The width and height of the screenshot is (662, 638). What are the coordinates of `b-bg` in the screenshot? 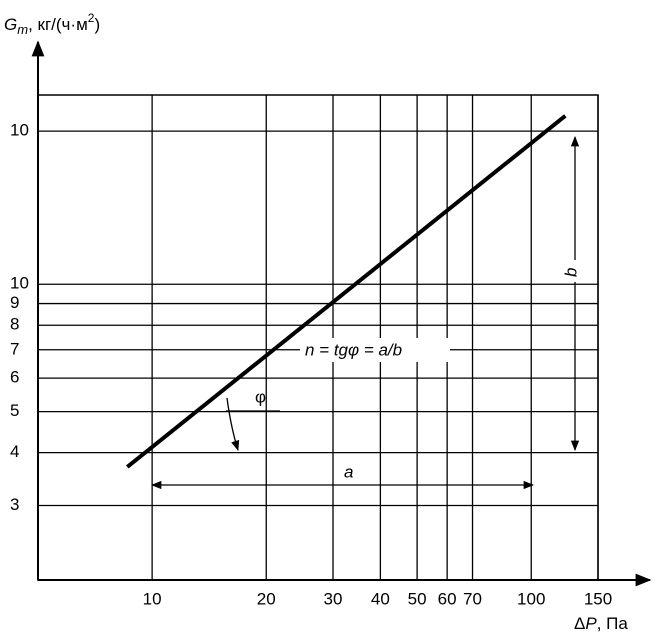 It's located at (574, 271).